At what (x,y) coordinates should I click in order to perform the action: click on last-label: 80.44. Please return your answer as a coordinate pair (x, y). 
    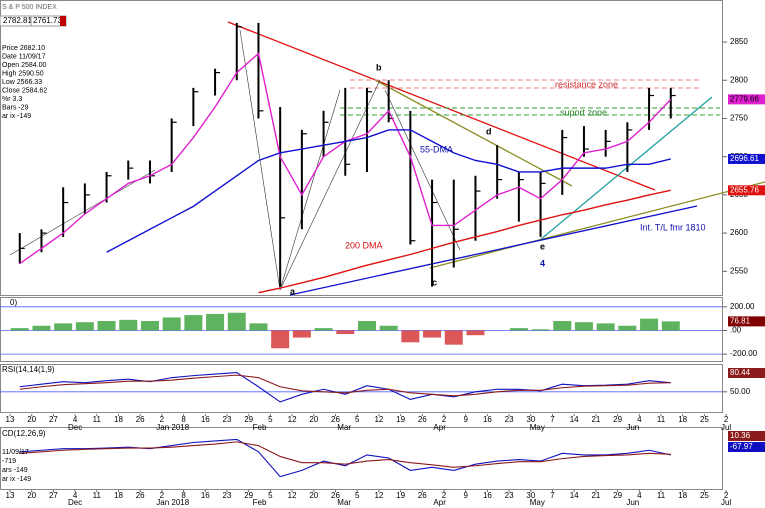
    Looking at the image, I should click on (740, 372).